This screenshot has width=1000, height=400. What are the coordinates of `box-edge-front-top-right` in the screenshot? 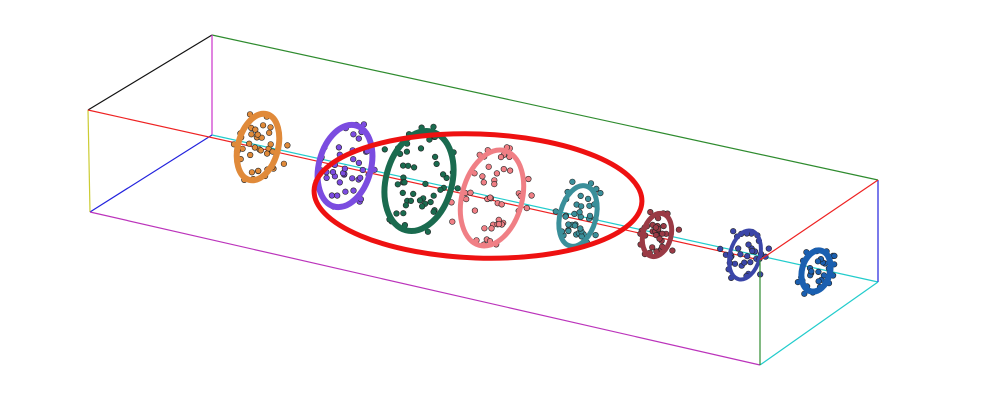 It's located at (819, 220).